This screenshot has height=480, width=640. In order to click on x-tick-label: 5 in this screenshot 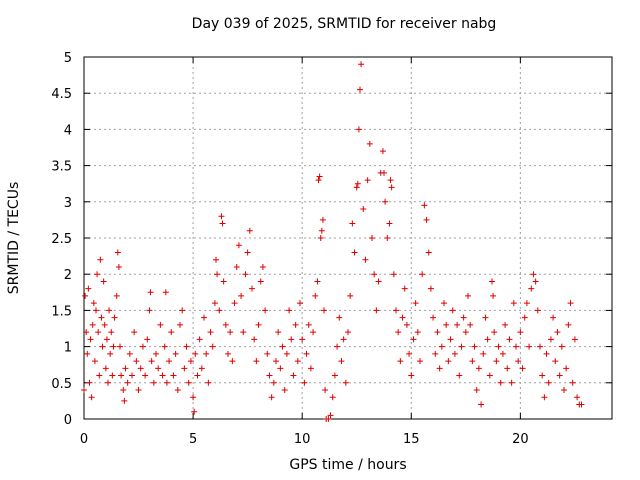, I will do `click(193, 439)`.